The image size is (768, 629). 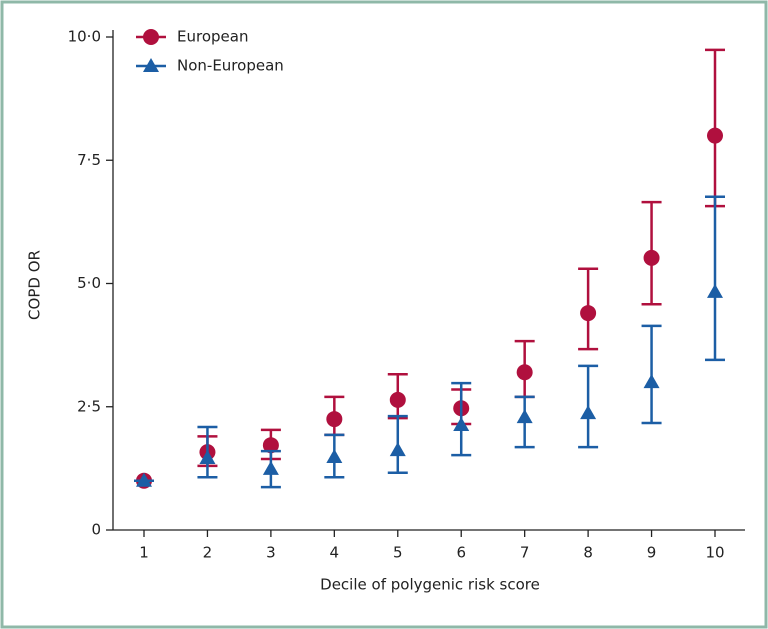 What do you see at coordinates (398, 553) in the screenshot?
I see `x-tick-label: 5` at bounding box center [398, 553].